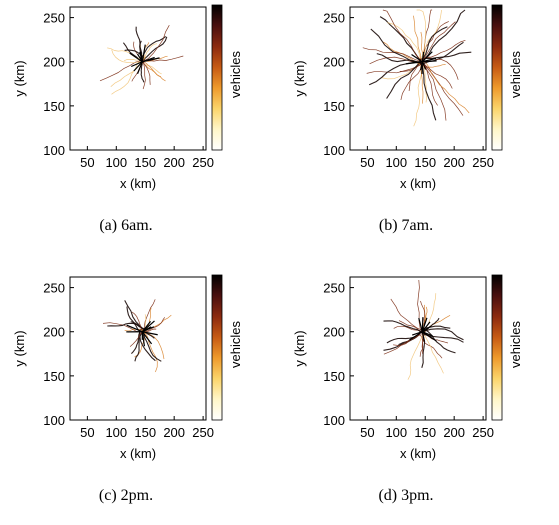 Image resolution: width=559 pixels, height=525 pixels. Describe the element at coordinates (133, 226) in the screenshot. I see `caption-6am: (a) 6am.` at that location.